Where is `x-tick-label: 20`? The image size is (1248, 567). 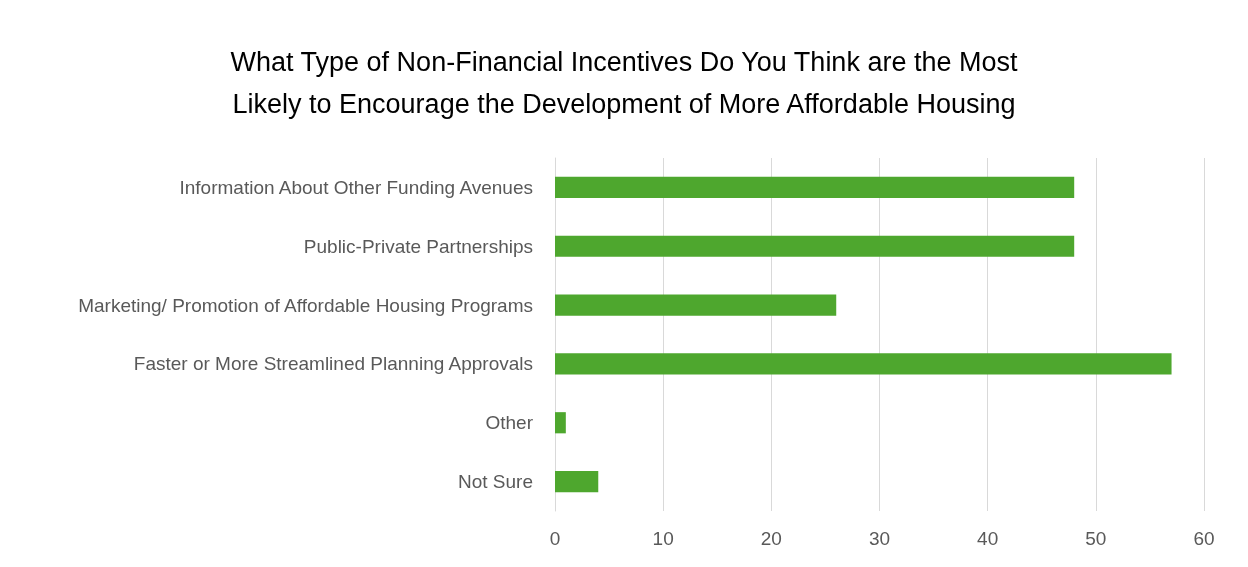 x-tick-label: 20 is located at coordinates (771, 538).